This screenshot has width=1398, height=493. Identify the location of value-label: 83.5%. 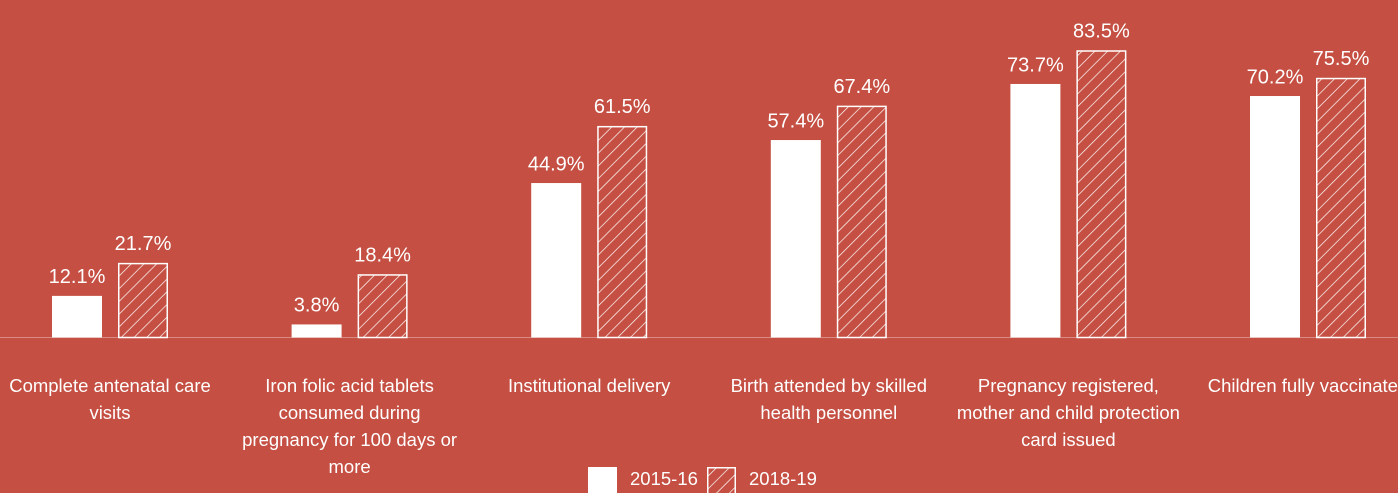
(1101, 32).